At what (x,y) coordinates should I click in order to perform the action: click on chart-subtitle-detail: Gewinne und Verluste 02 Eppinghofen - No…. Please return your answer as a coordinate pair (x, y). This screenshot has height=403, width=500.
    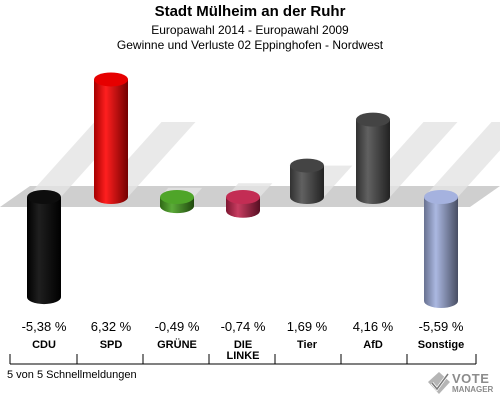
    Looking at the image, I should click on (250, 45).